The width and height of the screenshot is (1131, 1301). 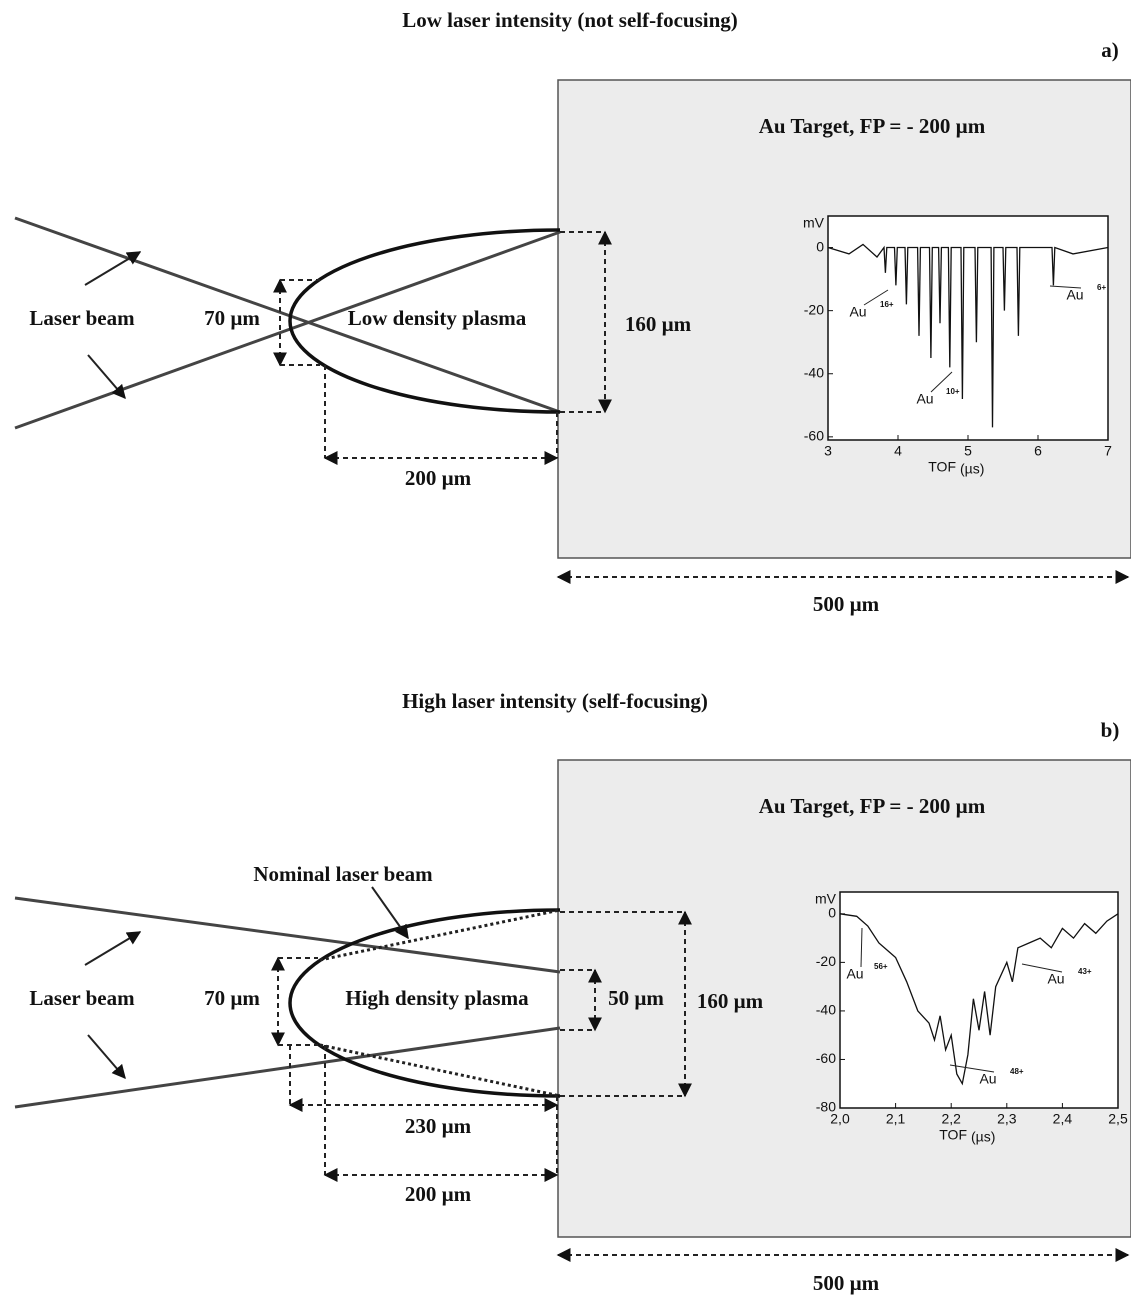 What do you see at coordinates (438, 1126) in the screenshot?
I see `dimension-label: 230 µm` at bounding box center [438, 1126].